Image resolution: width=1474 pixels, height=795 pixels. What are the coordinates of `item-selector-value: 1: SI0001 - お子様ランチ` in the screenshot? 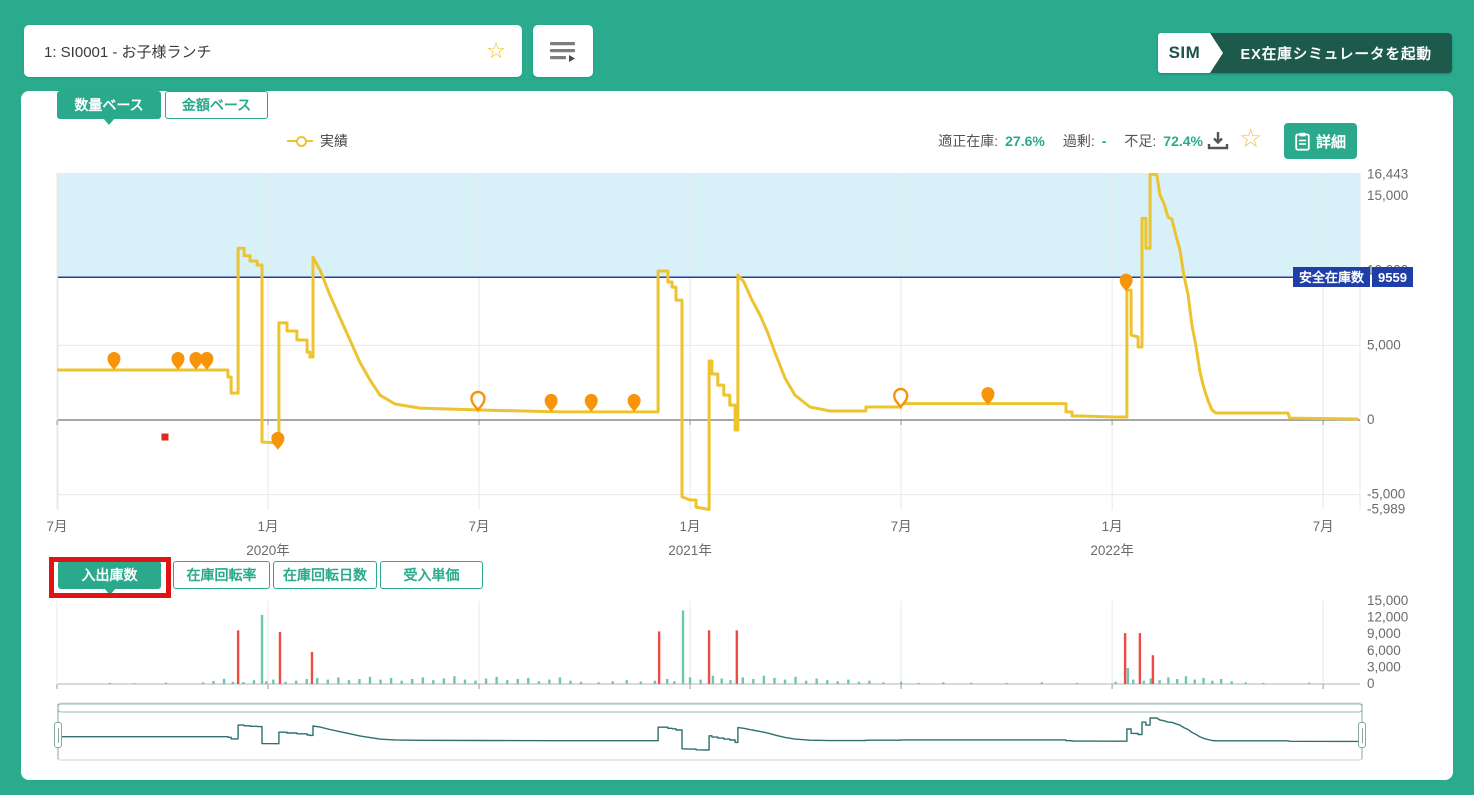 It's located at (128, 52).